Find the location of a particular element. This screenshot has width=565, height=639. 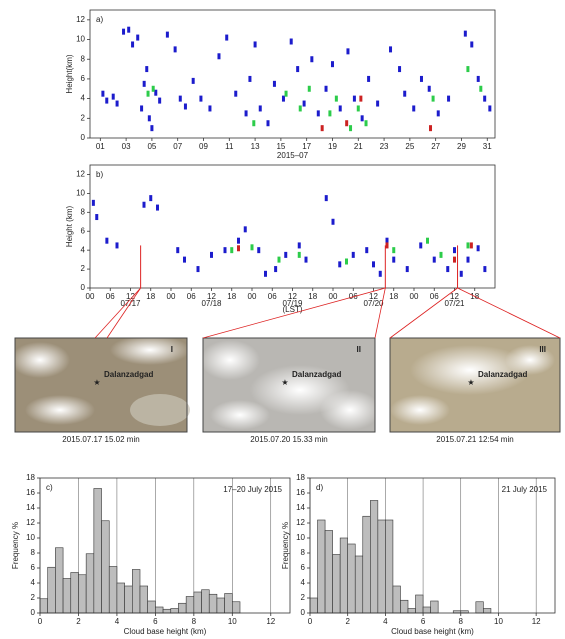

date-label: 07/17 is located at coordinates (130, 303).